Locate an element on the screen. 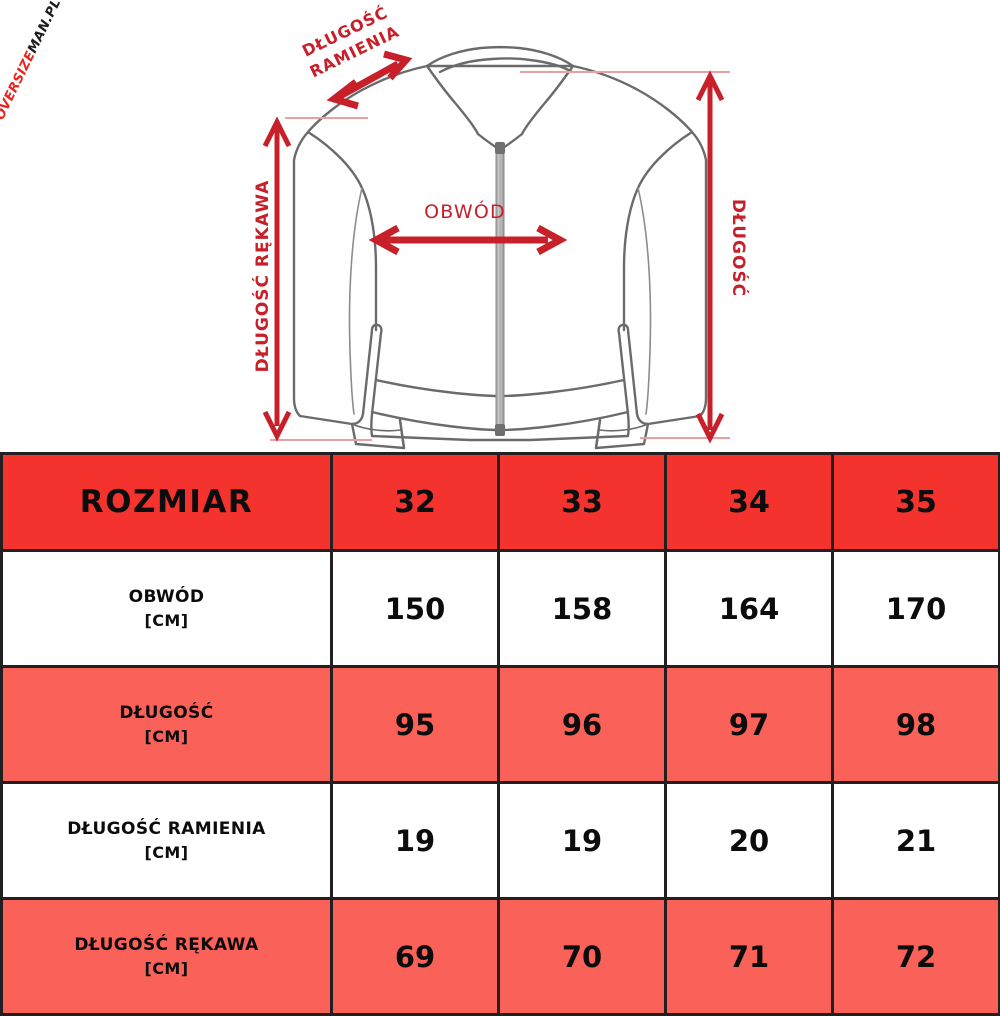 The image size is (1000, 1016). metric-label-dlugosc-rekawa: DŁUGOŚĆ RĘKAWA [CM] is located at coordinates (166, 956).